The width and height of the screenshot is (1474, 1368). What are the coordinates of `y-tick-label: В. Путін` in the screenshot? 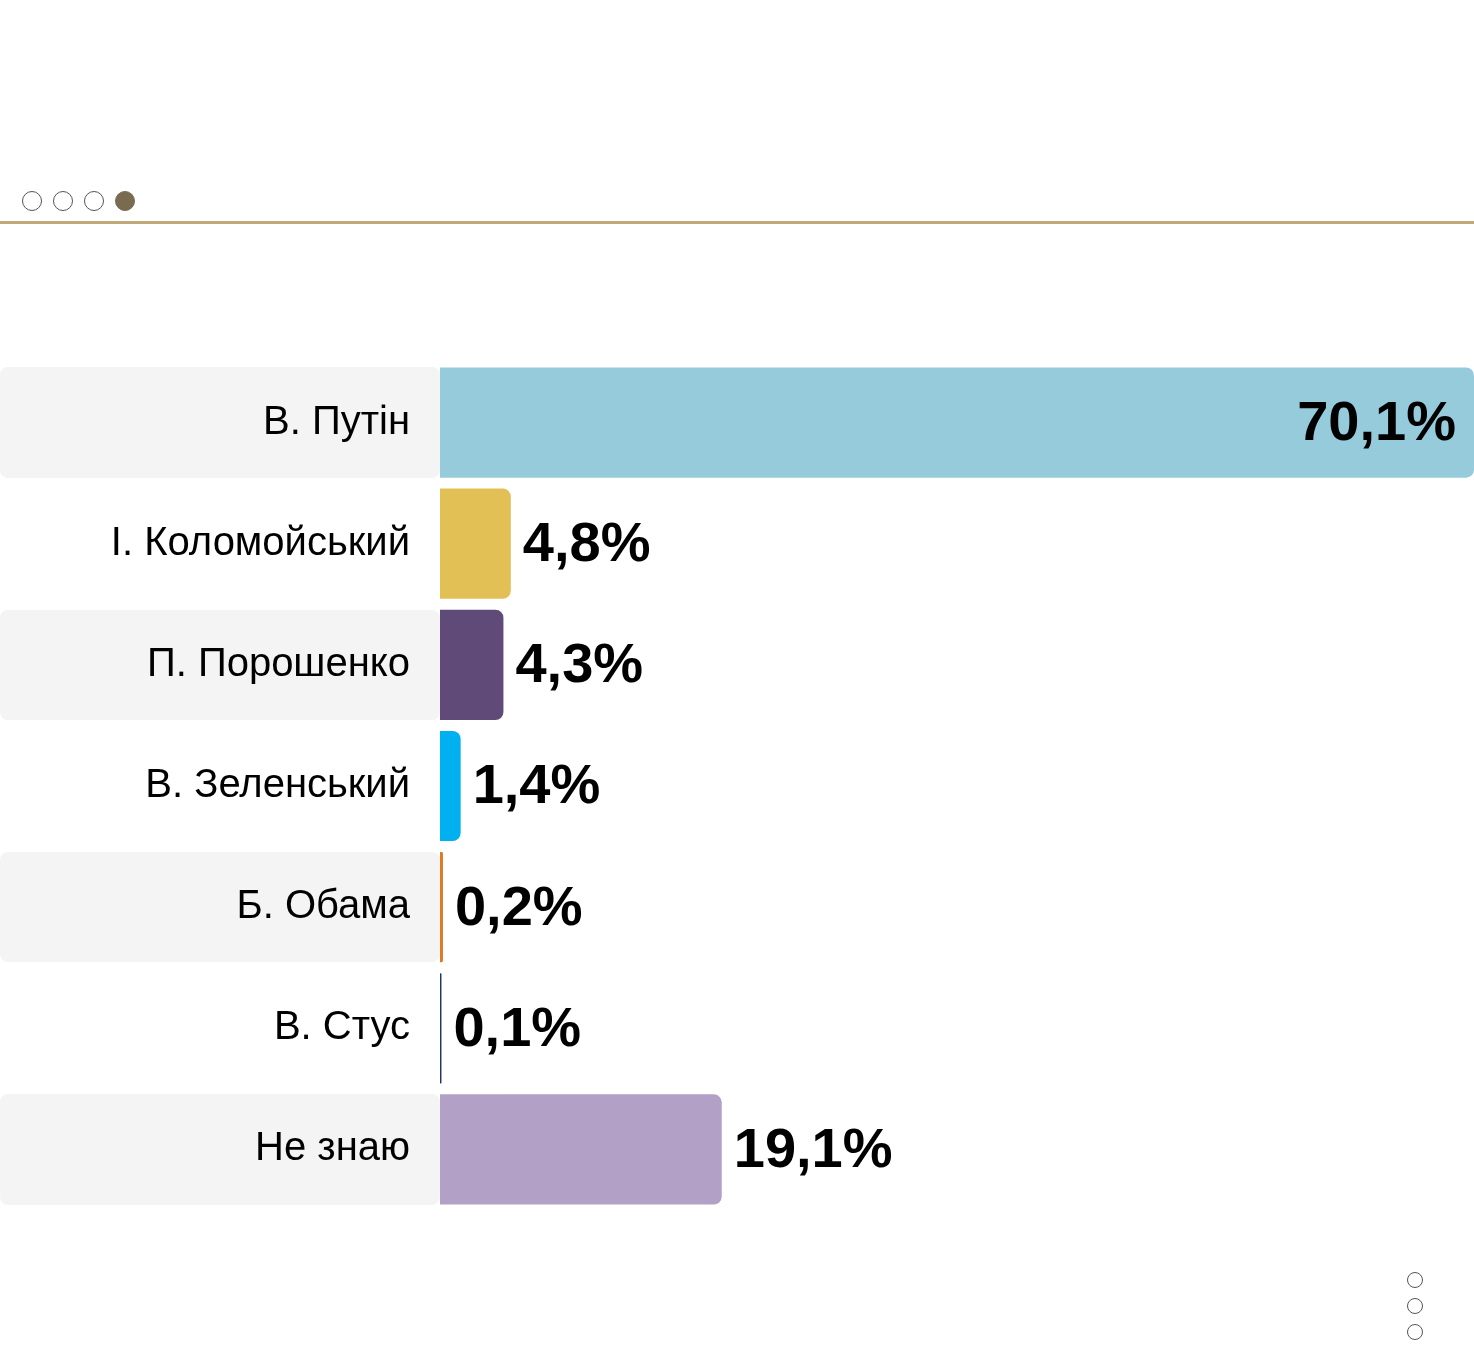 It's located at (336, 419).